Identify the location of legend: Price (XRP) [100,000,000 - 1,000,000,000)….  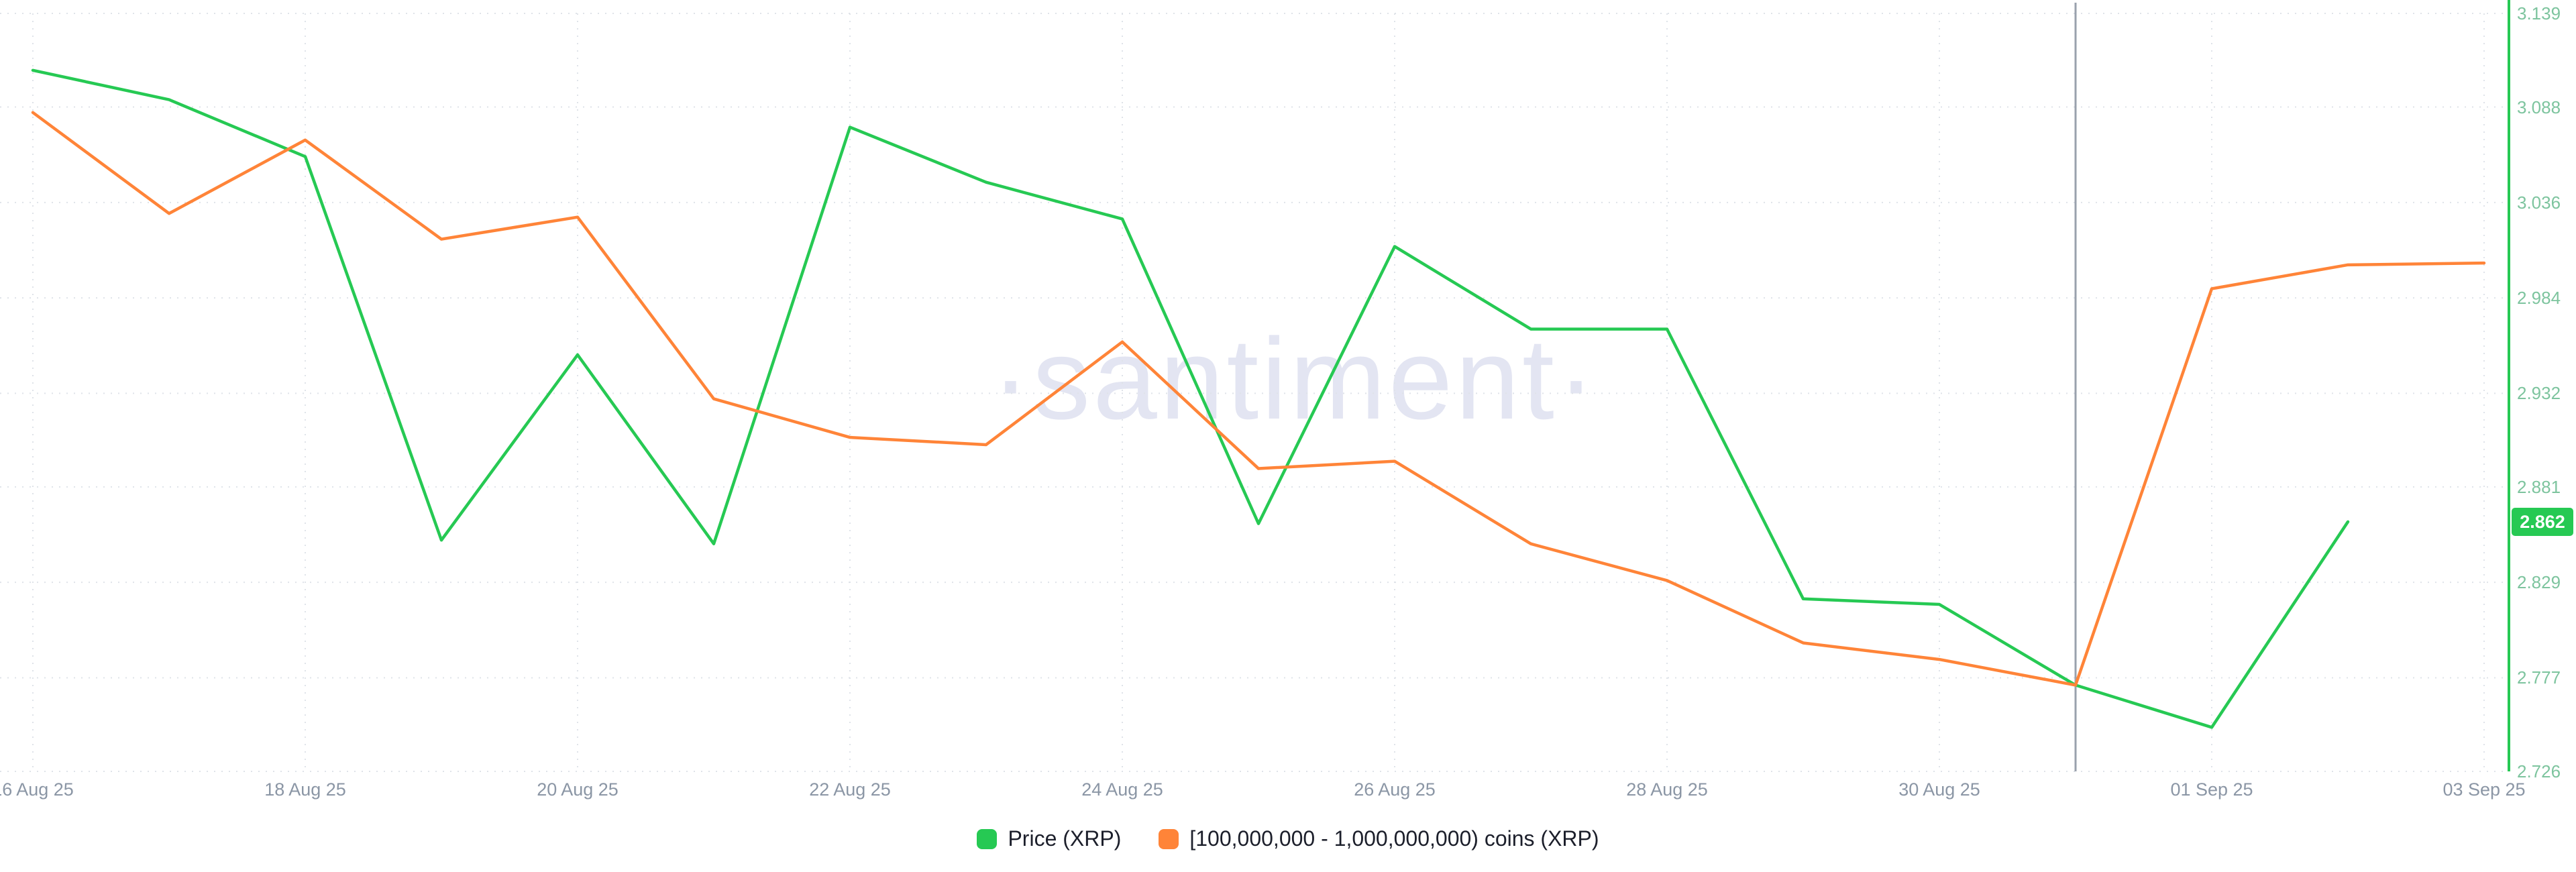
(1288, 839).